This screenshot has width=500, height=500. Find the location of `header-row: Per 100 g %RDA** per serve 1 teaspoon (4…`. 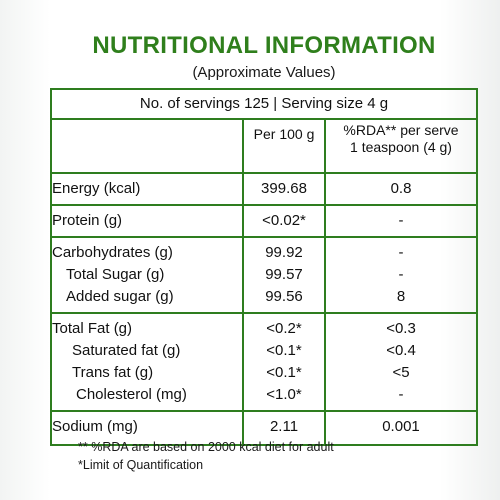

header-row: Per 100 g %RDA** per serve 1 teaspoon (4… is located at coordinates (264, 145).